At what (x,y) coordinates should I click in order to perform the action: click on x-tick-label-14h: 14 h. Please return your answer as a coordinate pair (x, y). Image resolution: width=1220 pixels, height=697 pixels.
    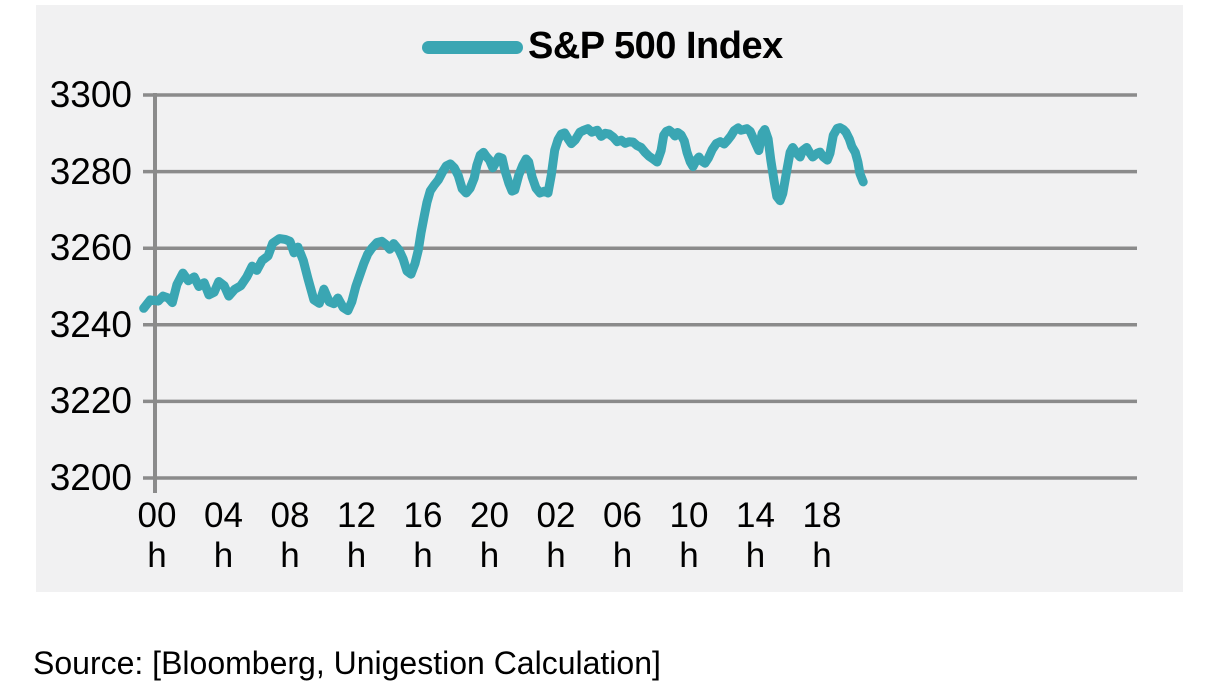
    Looking at the image, I should click on (756, 536).